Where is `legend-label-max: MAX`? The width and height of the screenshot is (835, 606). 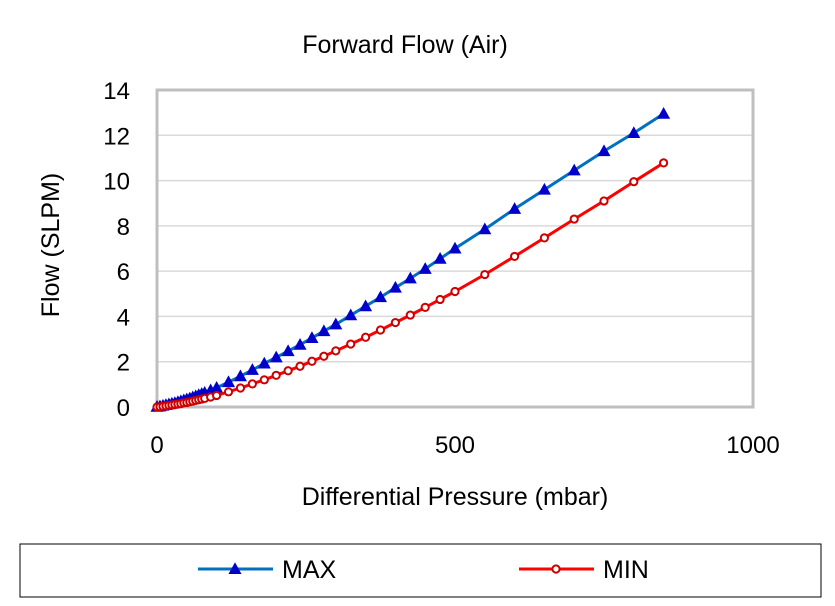
legend-label-max: MAX is located at coordinates (309, 570).